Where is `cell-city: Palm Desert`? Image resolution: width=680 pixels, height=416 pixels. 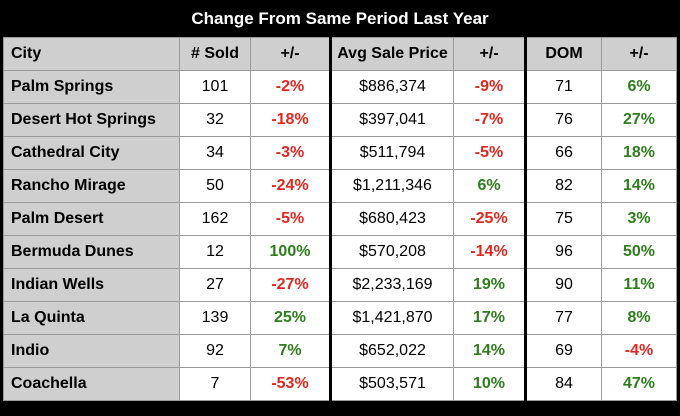 cell-city: Palm Desert is located at coordinates (91, 219).